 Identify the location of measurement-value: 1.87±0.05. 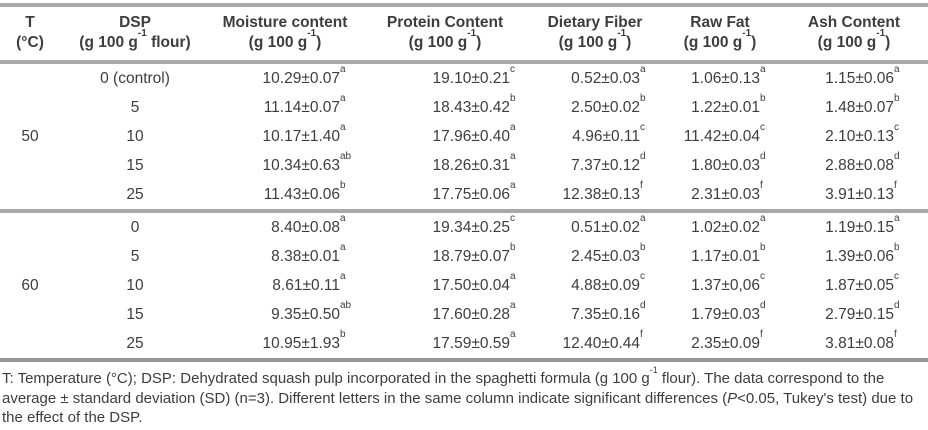
(859, 285).